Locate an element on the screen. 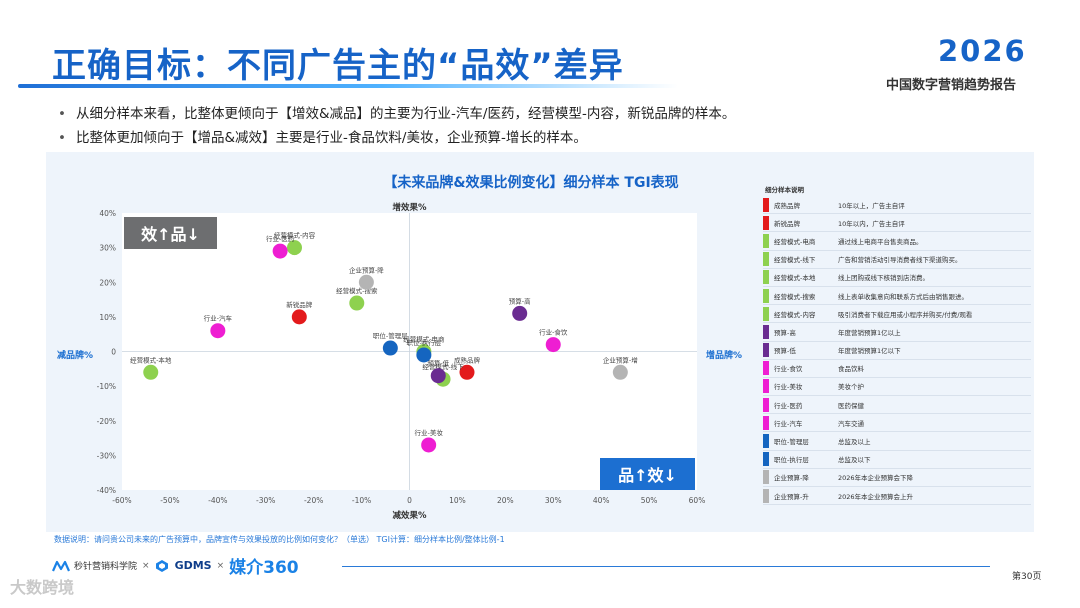  x-tick-label: -30% is located at coordinates (265, 500).